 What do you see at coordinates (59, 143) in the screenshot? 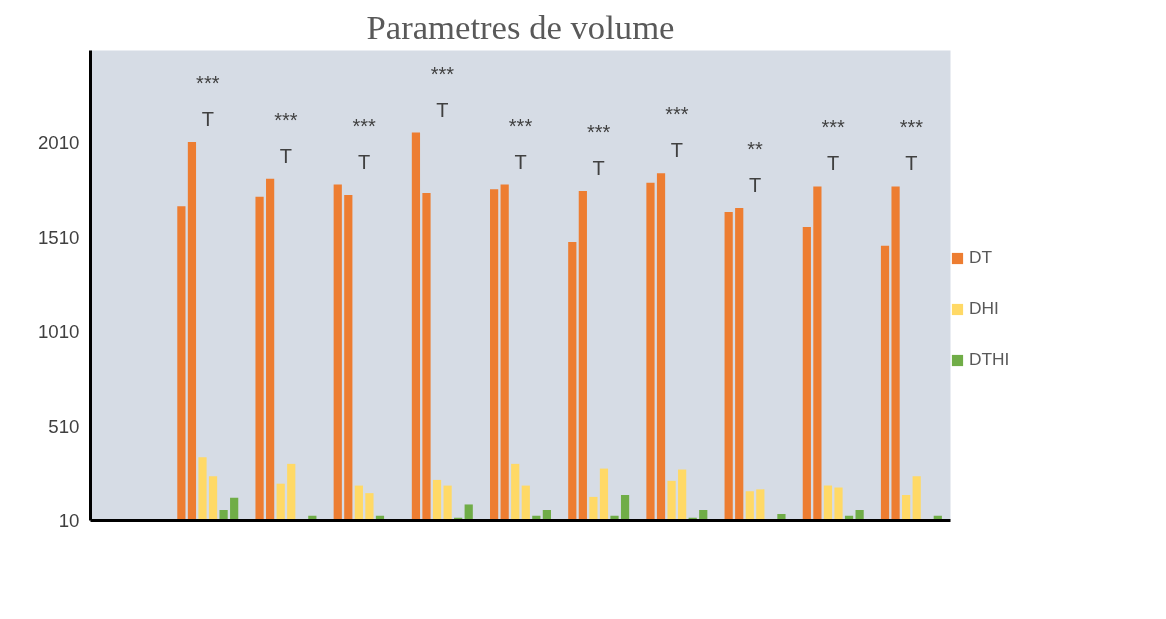
I see `y-tick-label: 2010` at bounding box center [59, 143].